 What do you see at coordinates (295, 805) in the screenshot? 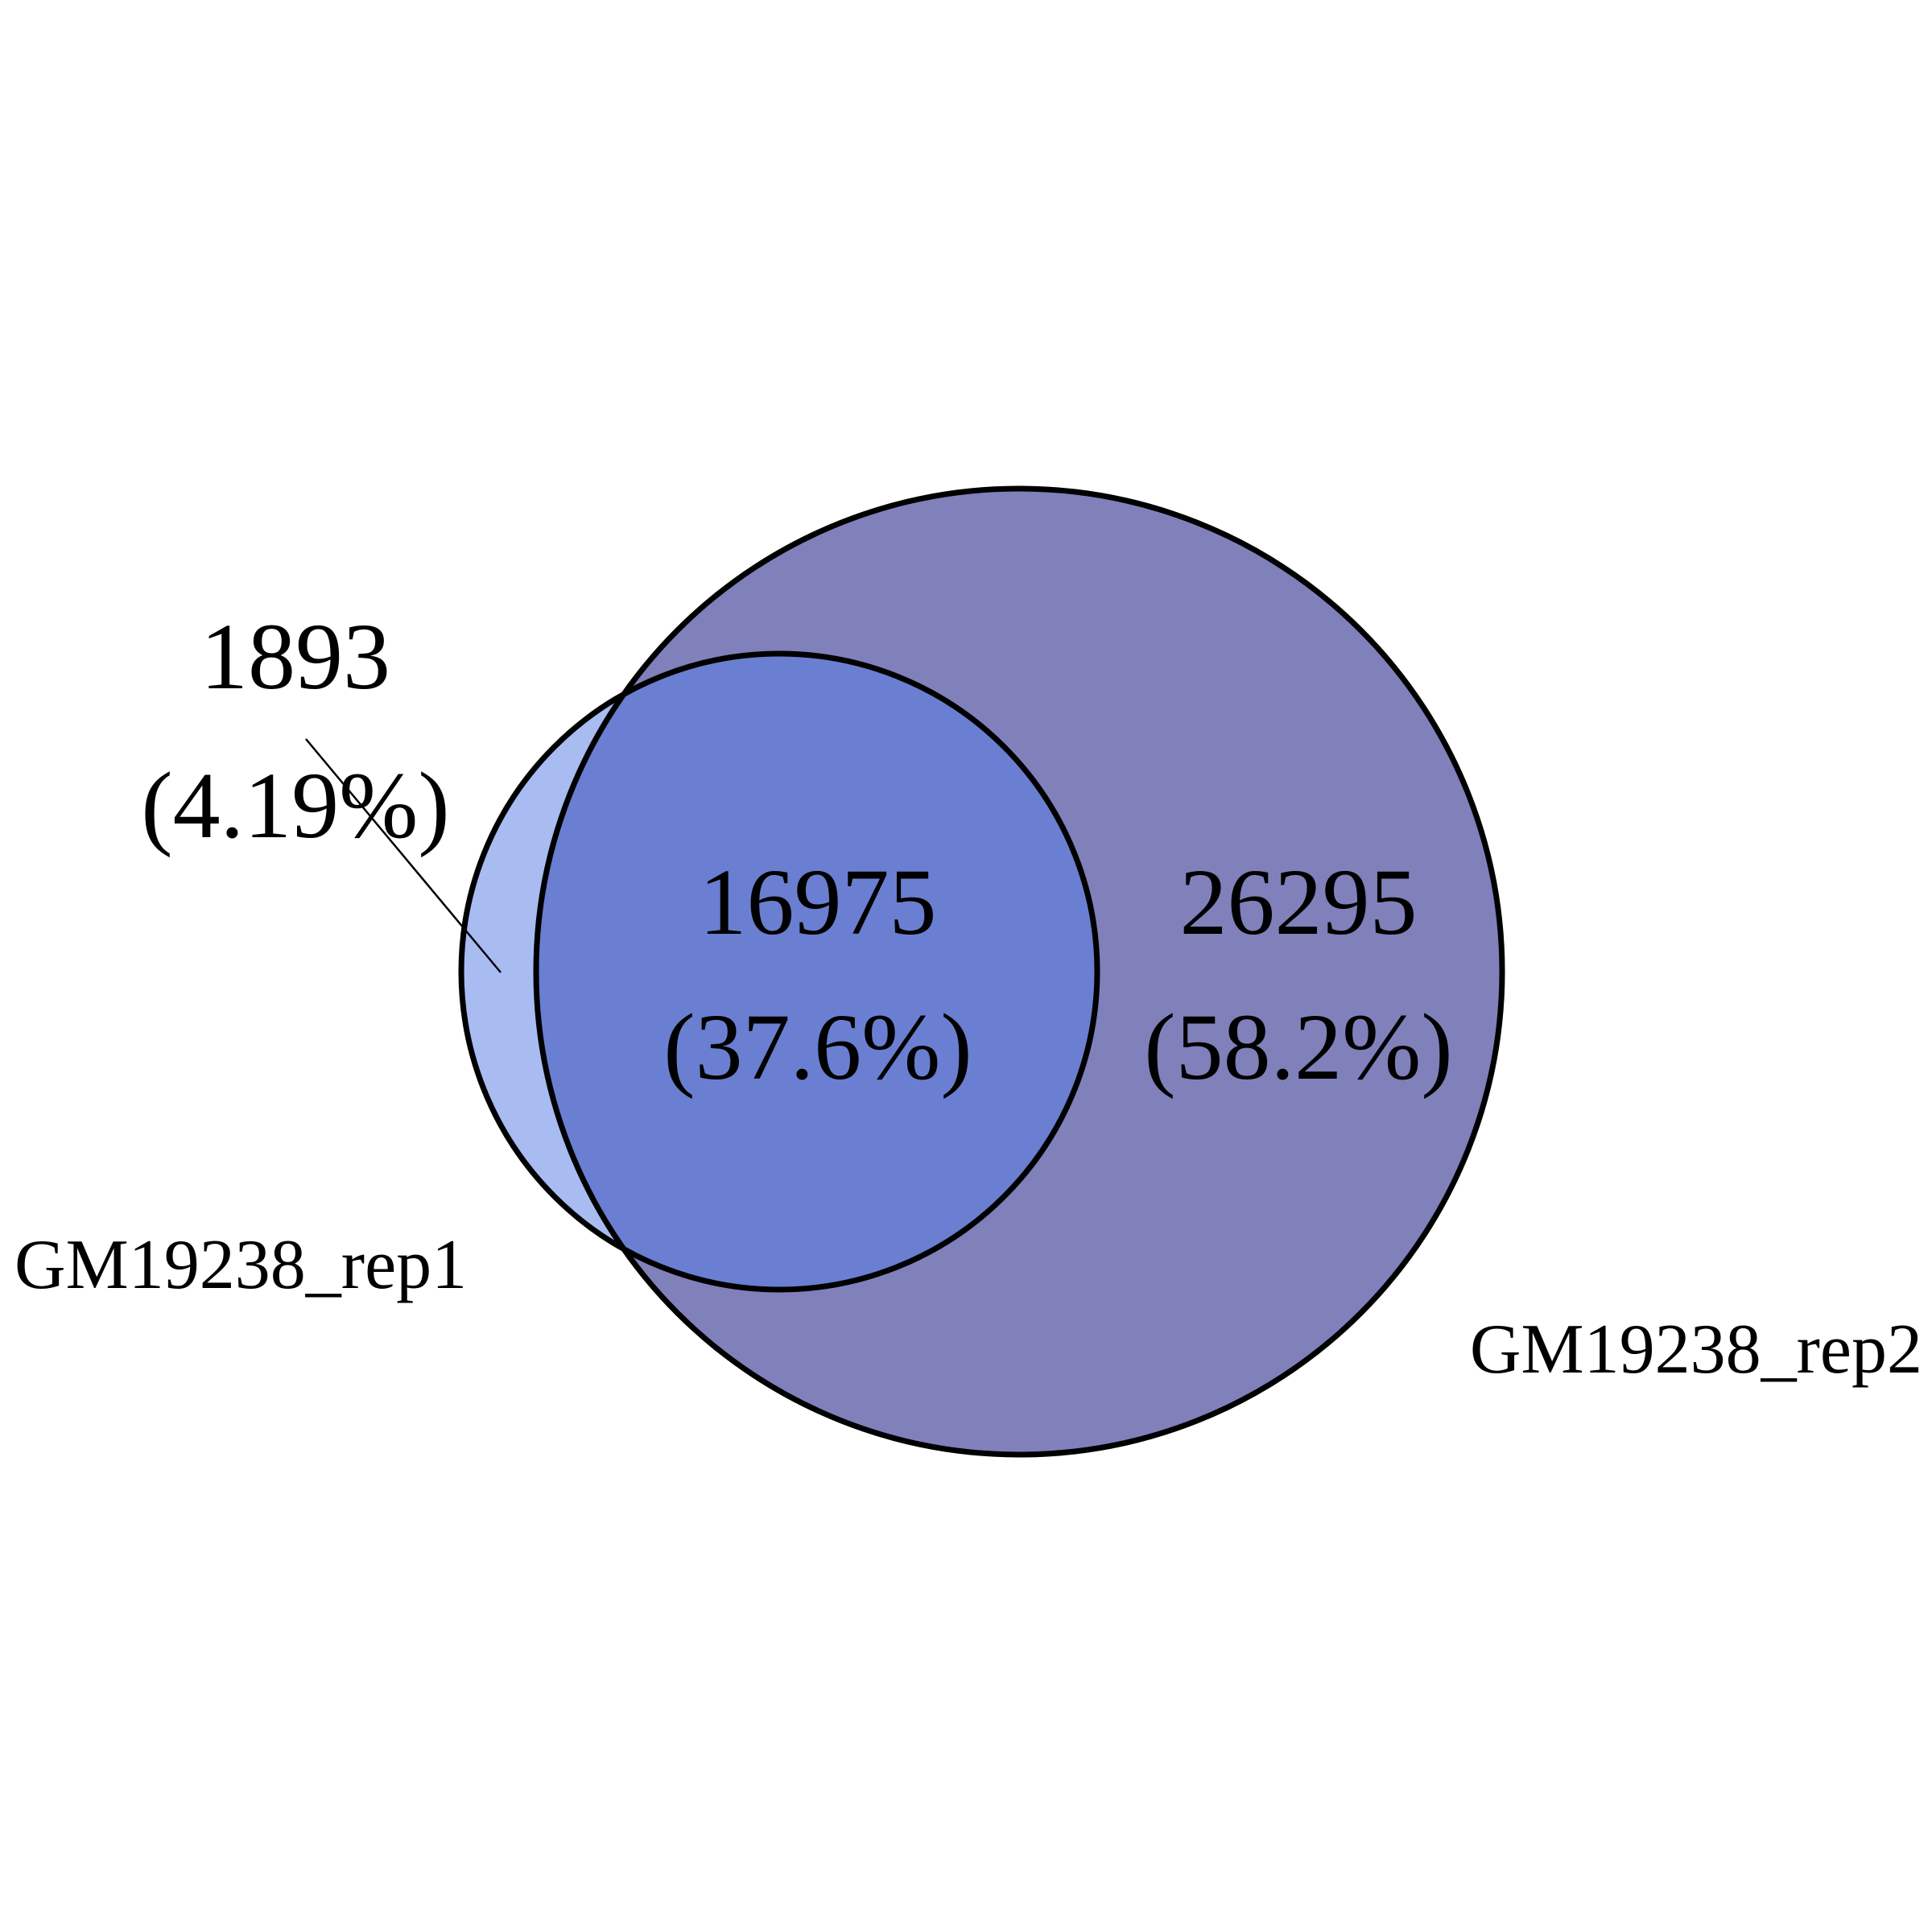
I see `rep1-only-percent: (4.19%)` at bounding box center [295, 805].